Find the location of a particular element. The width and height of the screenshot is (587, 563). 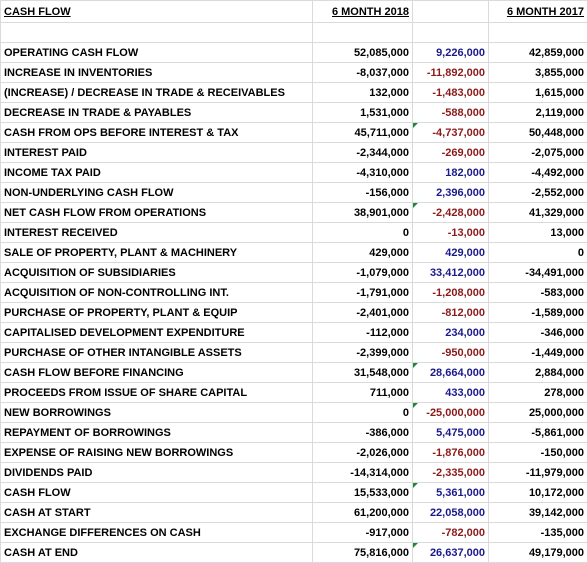

value-2017: -1,589,000 is located at coordinates (538, 313).